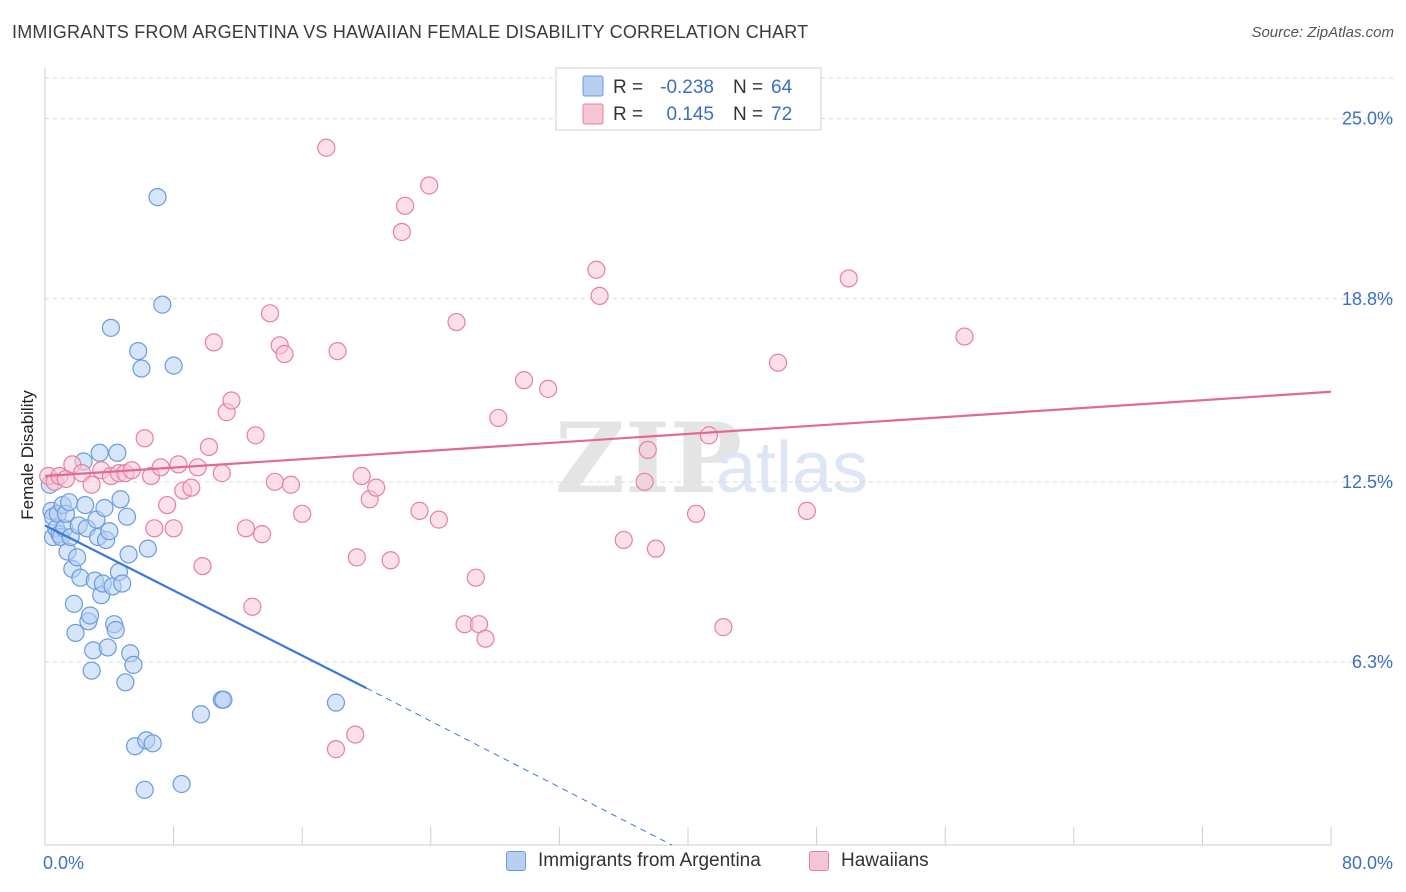 This screenshot has width=1406, height=892. Describe the element at coordinates (1367, 482) in the screenshot. I see `y-tick-label: 12.5%` at that location.